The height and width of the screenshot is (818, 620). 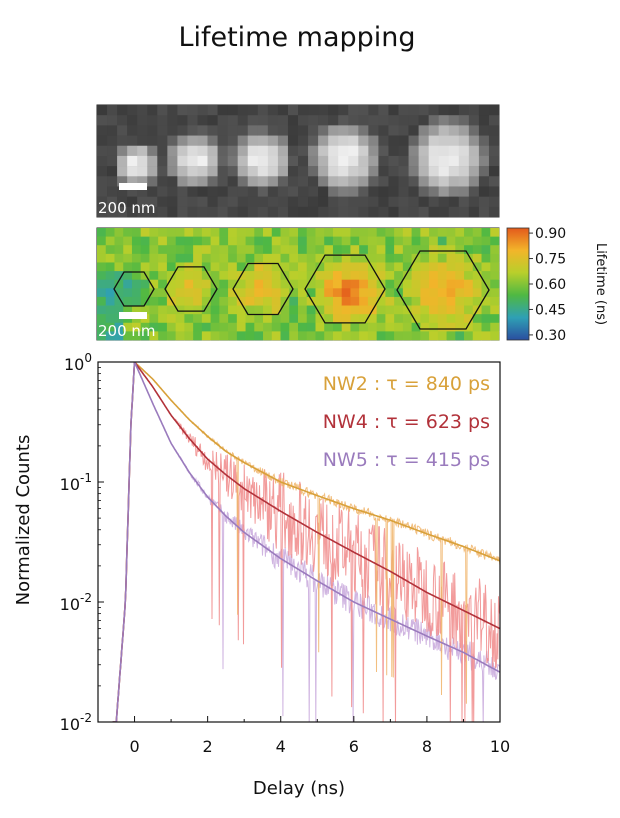 I want to click on legend-entry-nw5: NW5 : τ = 415 ps, so click(x=406, y=460).